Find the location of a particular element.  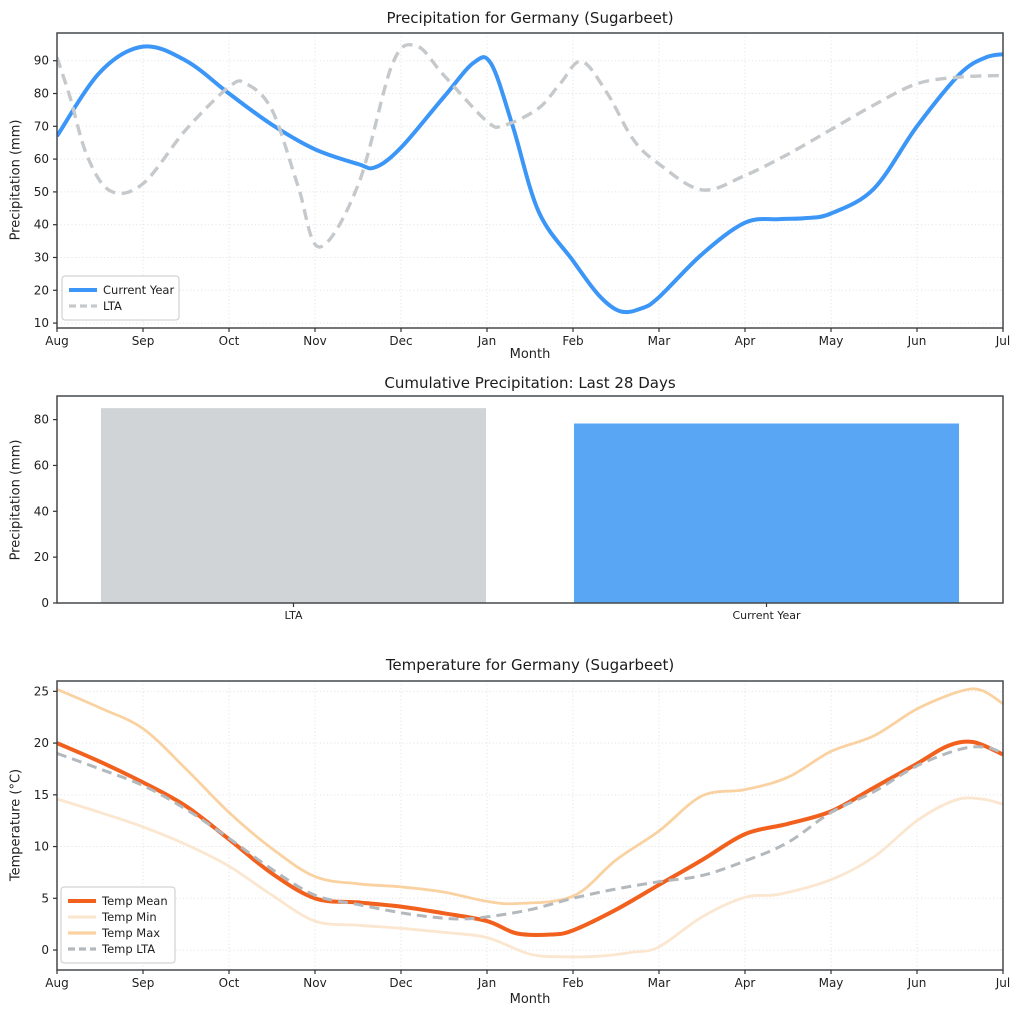

precip-chart-title: Precipitation for Germany (Sugarbeet) is located at coordinates (530, 18).